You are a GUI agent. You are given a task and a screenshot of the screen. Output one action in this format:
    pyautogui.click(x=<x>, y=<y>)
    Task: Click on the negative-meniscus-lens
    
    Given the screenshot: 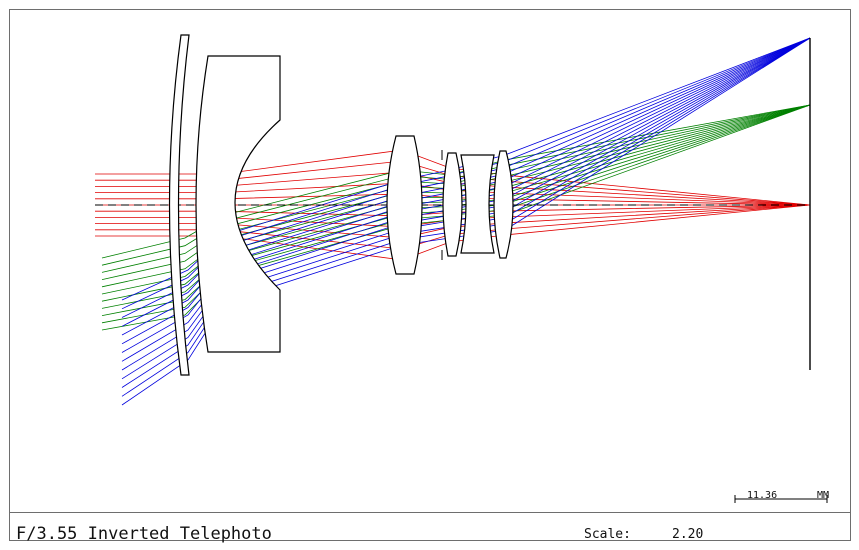 What is the action you would take?
    pyautogui.click(x=238, y=204)
    